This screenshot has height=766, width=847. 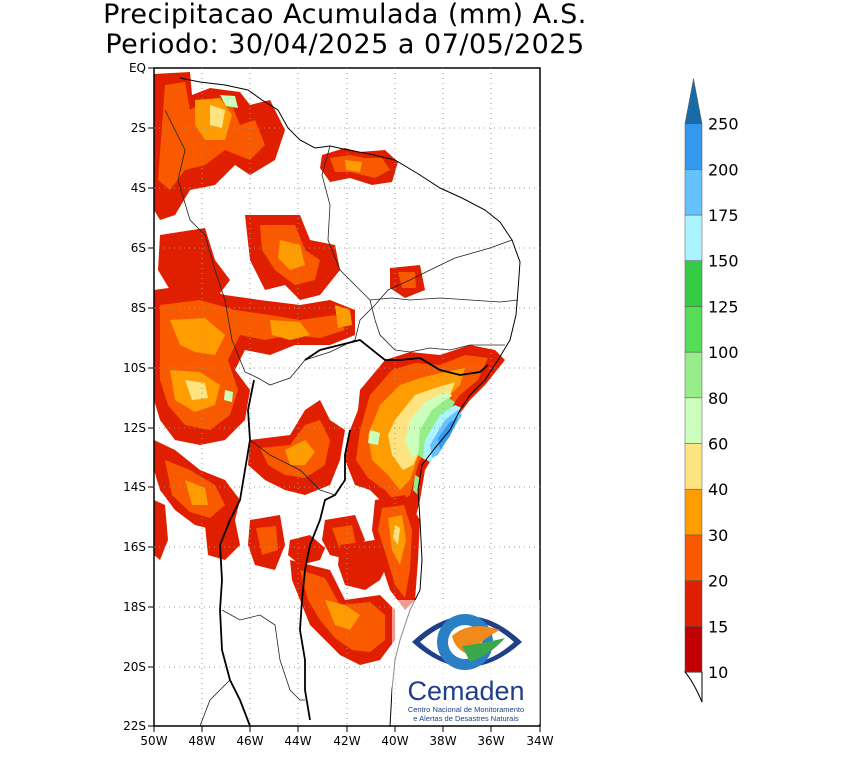 What do you see at coordinates (201, 741) in the screenshot?
I see `x-tick-label: 48W` at bounding box center [201, 741].